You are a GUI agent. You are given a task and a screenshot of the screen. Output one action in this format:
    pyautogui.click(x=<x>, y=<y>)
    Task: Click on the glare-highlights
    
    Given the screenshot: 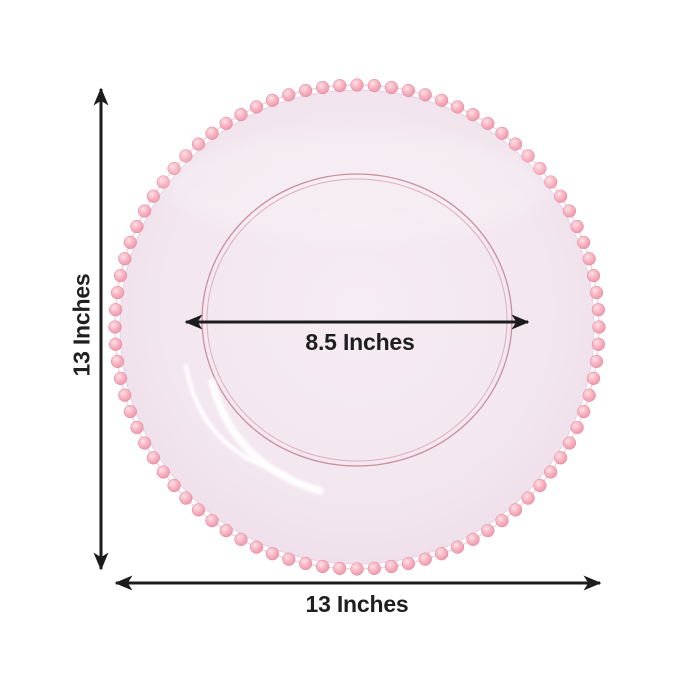 What is the action you would take?
    pyautogui.click(x=254, y=429)
    